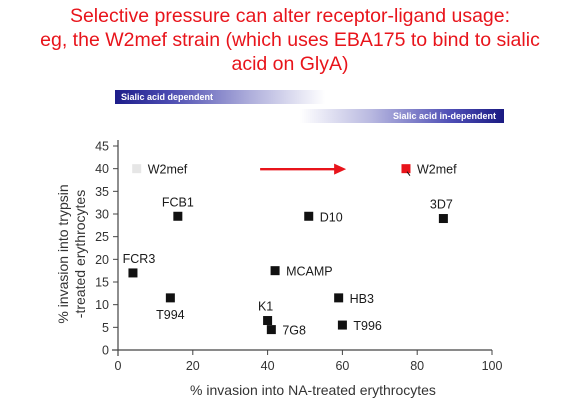 The width and height of the screenshot is (580, 409). I want to click on band-sialic-independent: Sialic acid in-dependent, so click(402, 116).